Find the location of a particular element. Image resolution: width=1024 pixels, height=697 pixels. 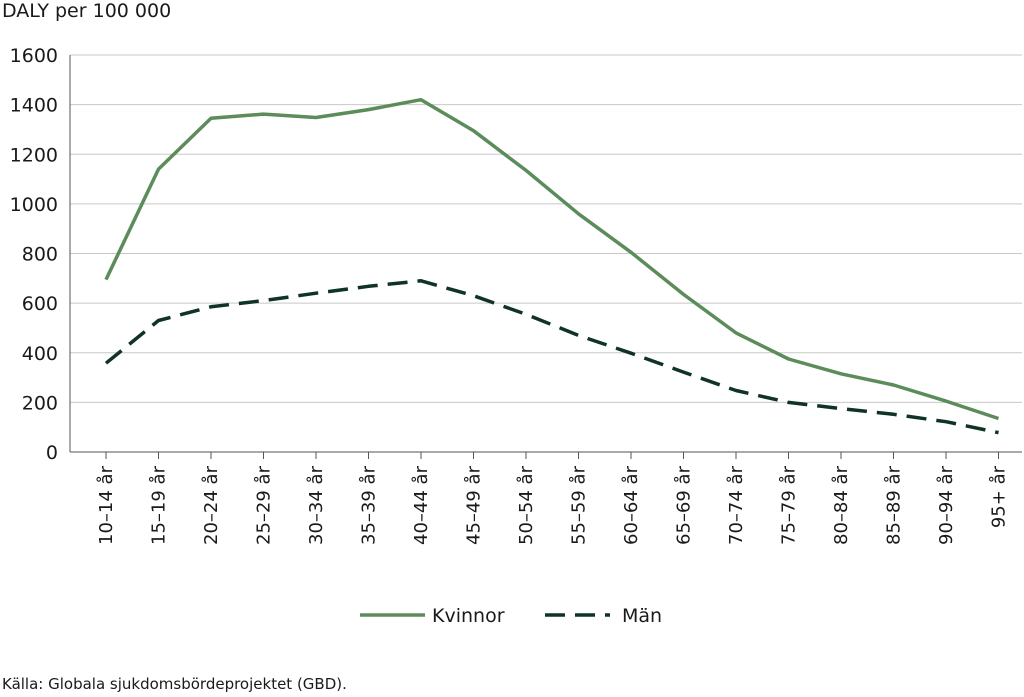

x-tick-label: 70–74 år is located at coordinates (736, 505).